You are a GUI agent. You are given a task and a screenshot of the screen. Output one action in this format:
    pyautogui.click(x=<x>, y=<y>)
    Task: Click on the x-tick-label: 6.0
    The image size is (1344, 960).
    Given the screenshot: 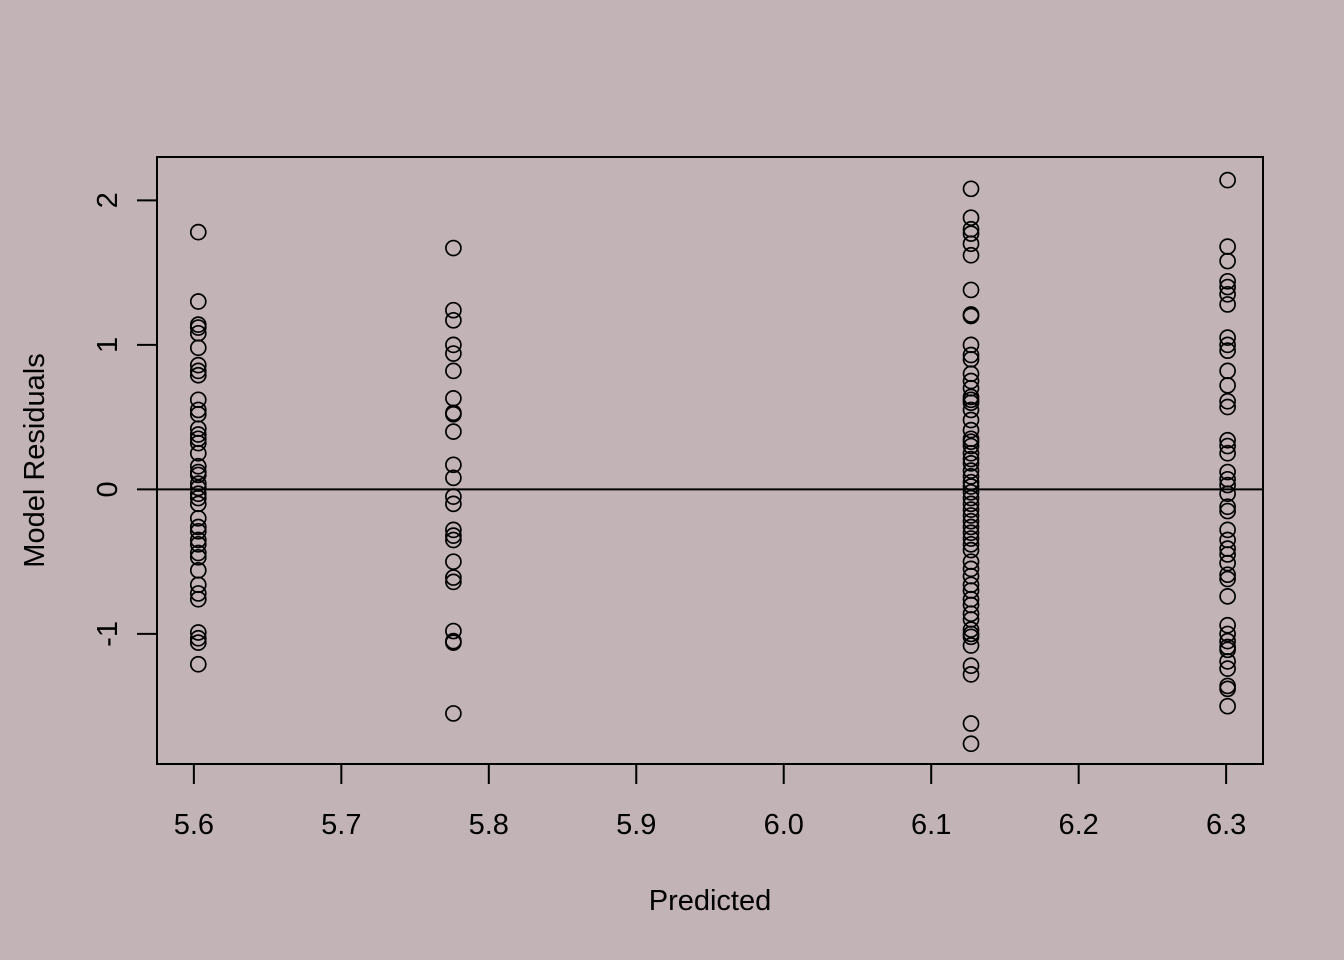 What is the action you would take?
    pyautogui.click(x=784, y=825)
    